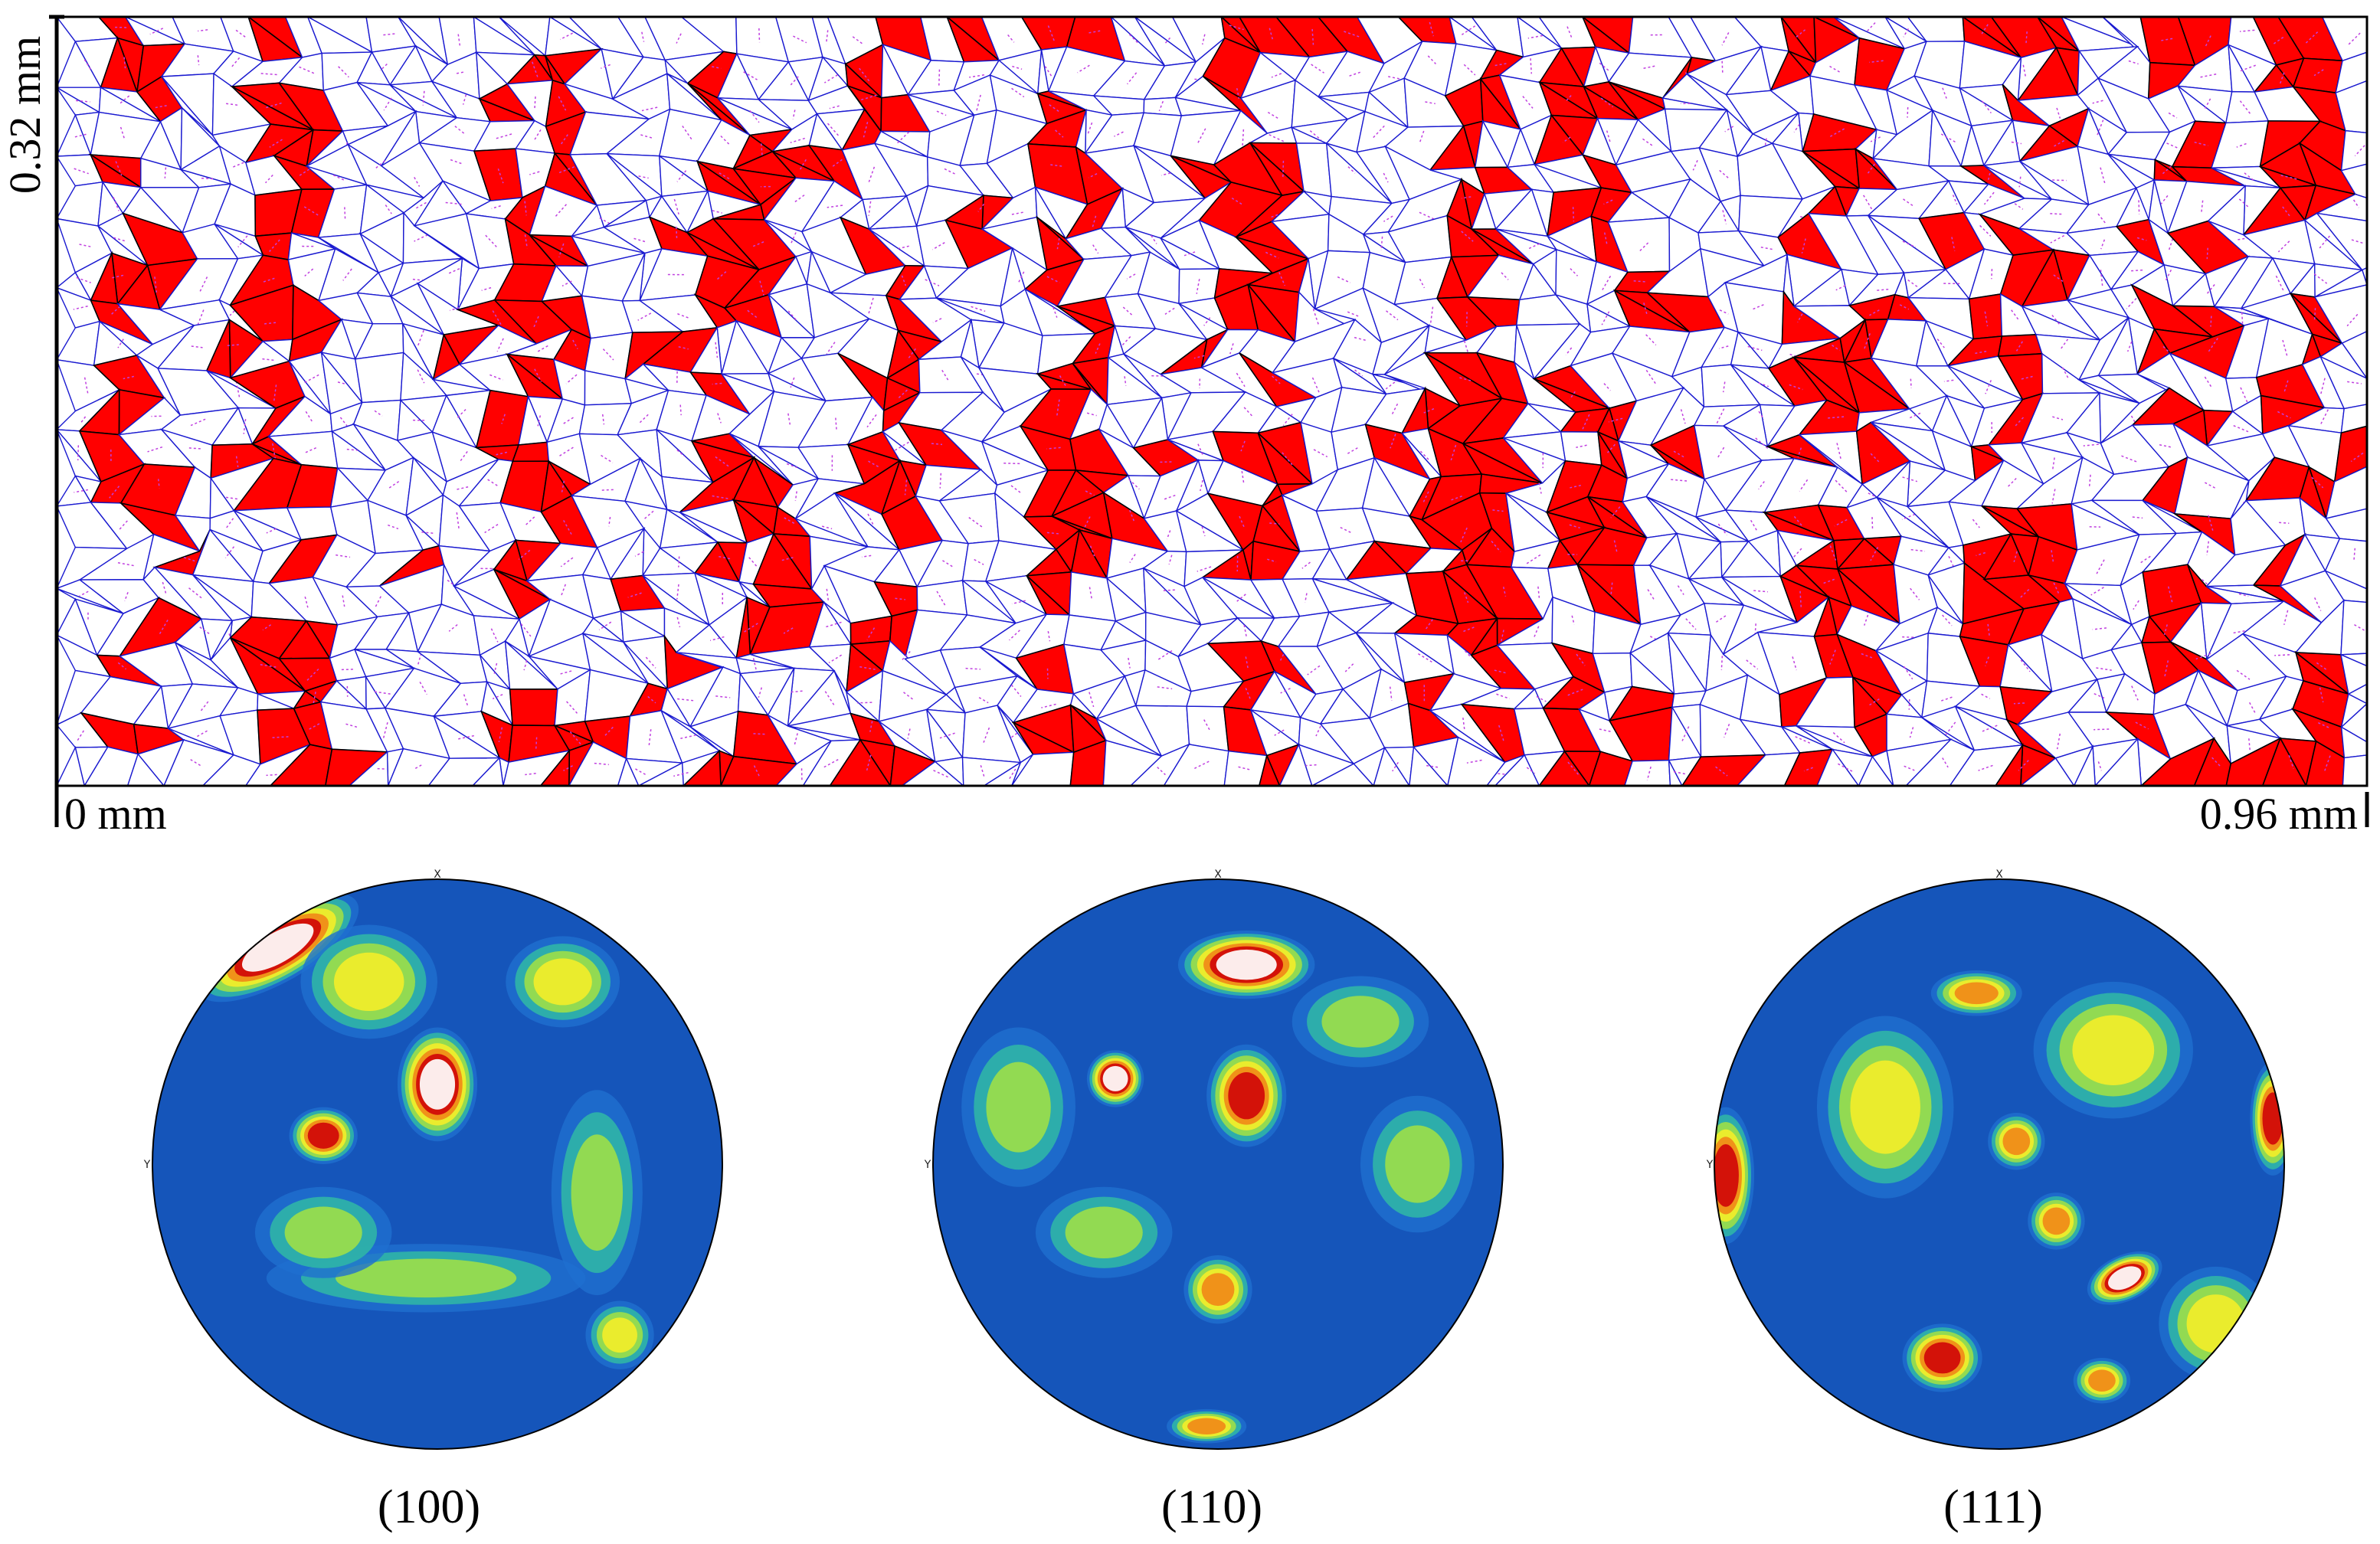  I want to click on pole-figure-axis-y: Y, so click(1710, 1165).